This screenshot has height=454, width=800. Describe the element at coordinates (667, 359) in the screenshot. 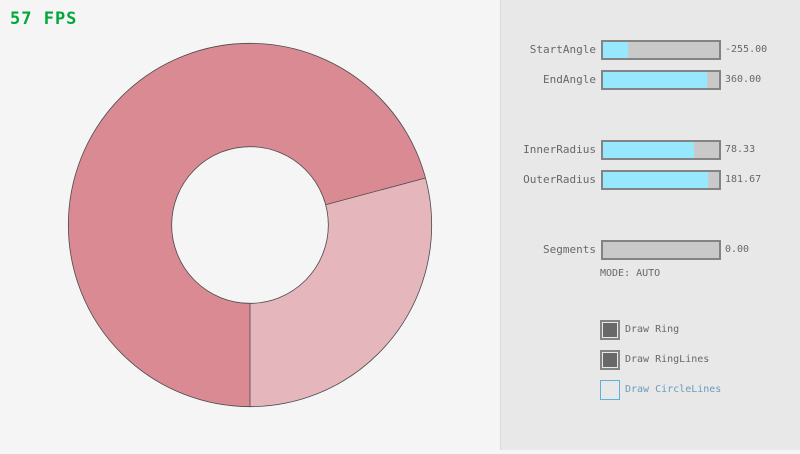

I see `checkbox-label: Draw RingLines` at that location.